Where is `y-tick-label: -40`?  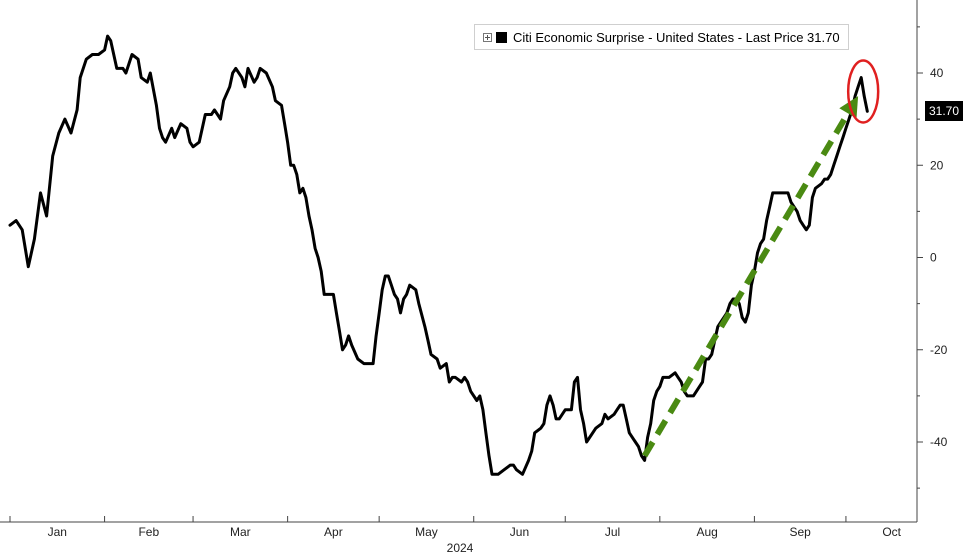 y-tick-label: -40 is located at coordinates (939, 442).